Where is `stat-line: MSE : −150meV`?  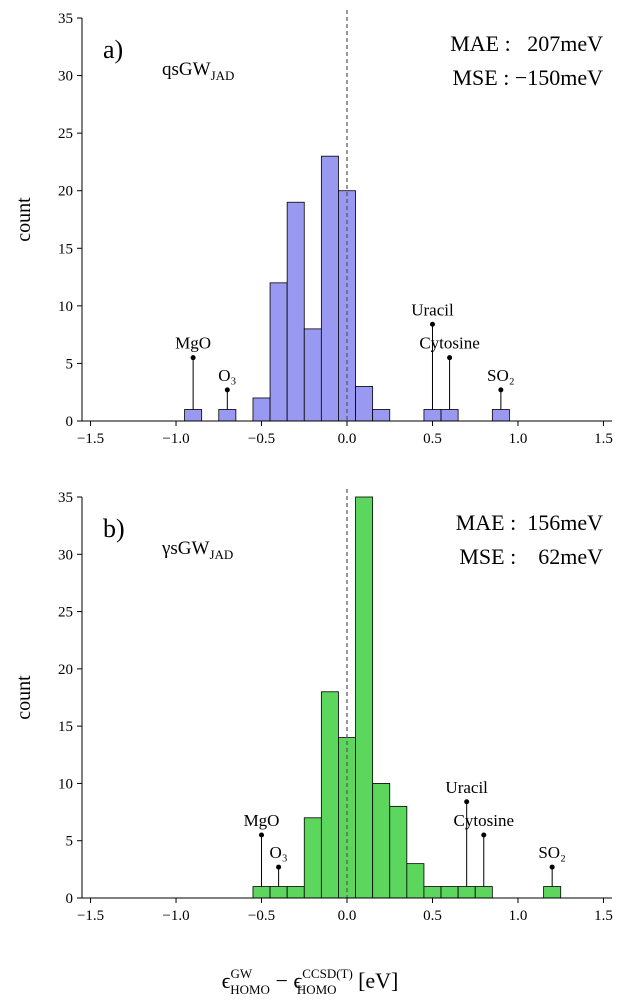 stat-line: MSE : −150meV is located at coordinates (527, 77).